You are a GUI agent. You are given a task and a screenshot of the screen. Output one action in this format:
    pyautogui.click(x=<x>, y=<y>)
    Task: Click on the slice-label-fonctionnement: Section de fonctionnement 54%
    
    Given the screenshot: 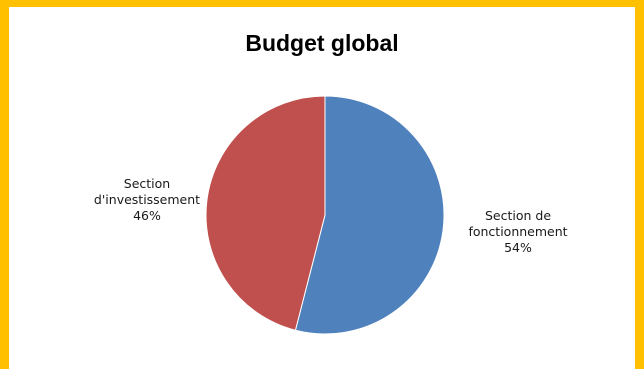 What is the action you would take?
    pyautogui.click(x=517, y=231)
    